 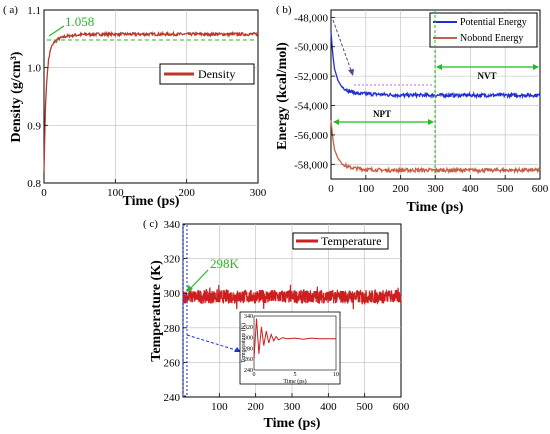 What do you see at coordinates (439, 67) in the screenshot?
I see `nvt-arrow-left-head` at bounding box center [439, 67].